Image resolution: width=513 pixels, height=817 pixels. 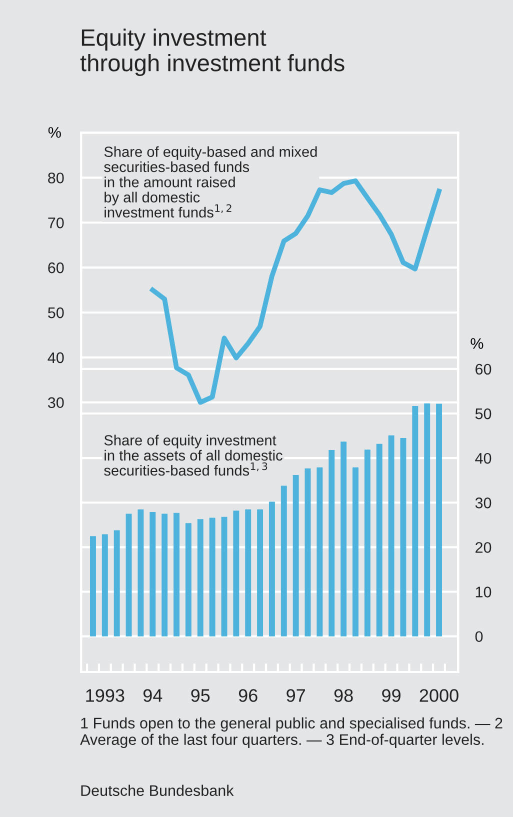 What do you see at coordinates (483, 503) in the screenshot?
I see `y2-tick-label: 30` at bounding box center [483, 503].